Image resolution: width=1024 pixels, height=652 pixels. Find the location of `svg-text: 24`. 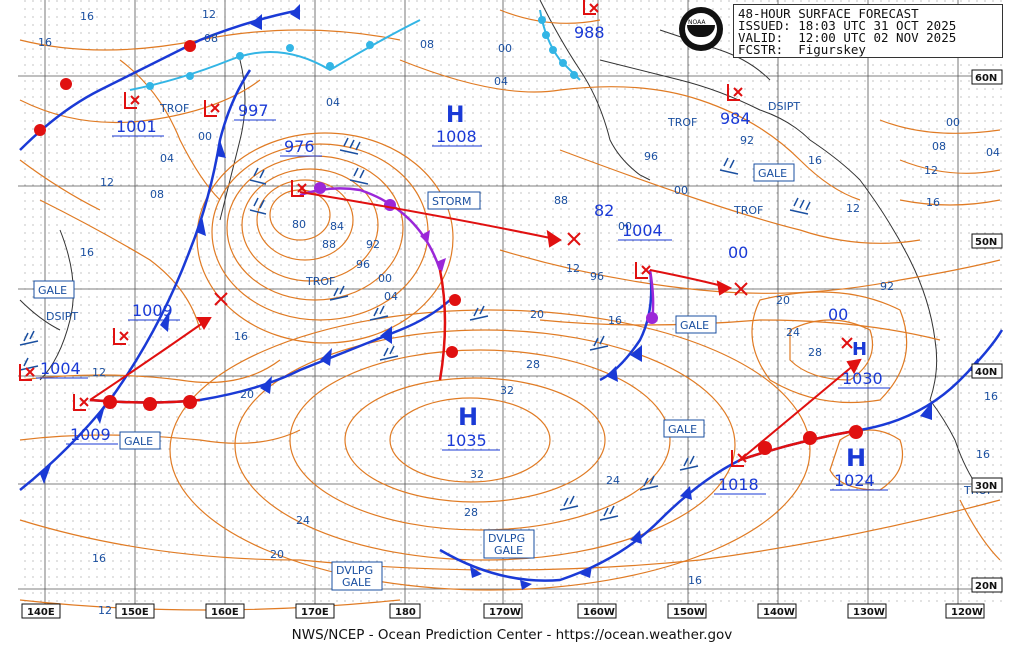

svg-text: 24 is located at coordinates (303, 520).